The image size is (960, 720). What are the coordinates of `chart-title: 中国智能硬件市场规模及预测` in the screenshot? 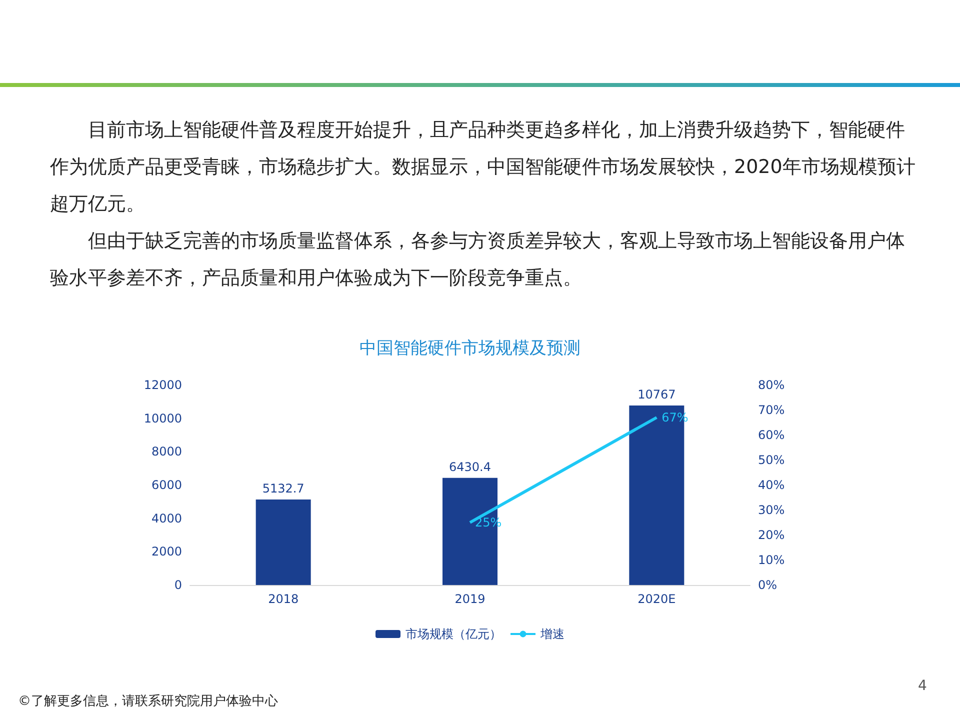 It's located at (470, 348).